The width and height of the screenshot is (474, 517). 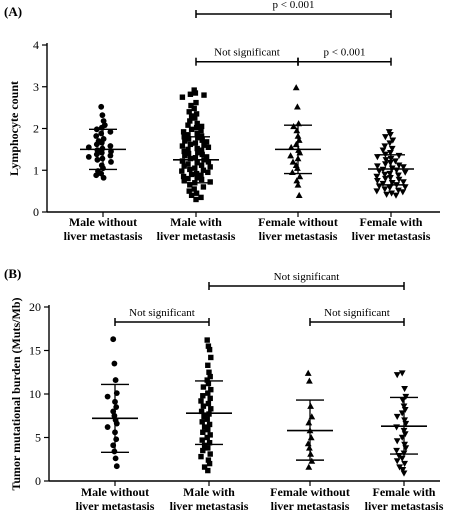 What do you see at coordinates (247, 56) in the screenshot?
I see `significance-bracket: Not significant` at bounding box center [247, 56].